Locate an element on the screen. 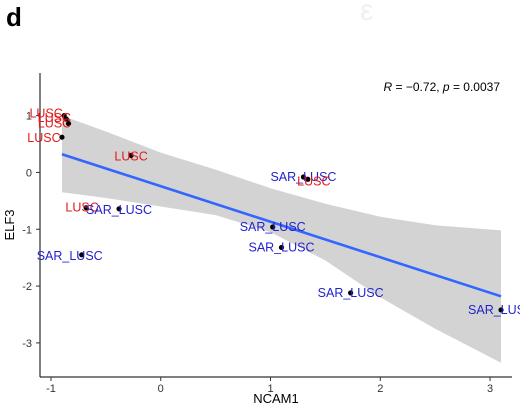 The width and height of the screenshot is (520, 411). x-tick-label: 3 is located at coordinates (490, 389).